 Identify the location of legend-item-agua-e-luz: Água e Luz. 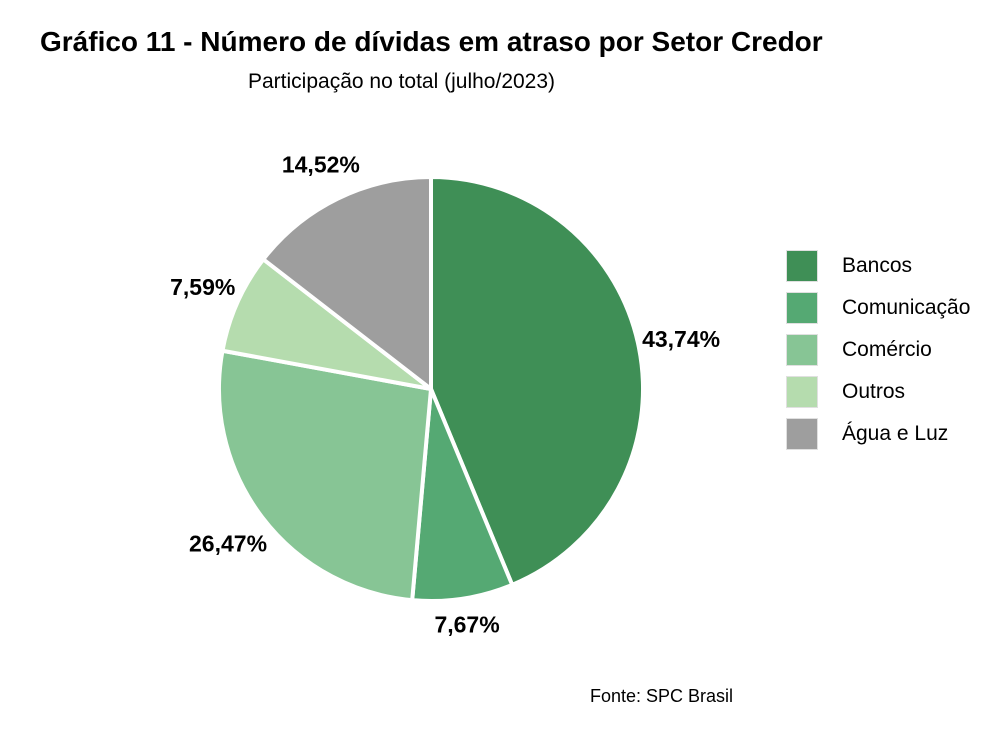
(878, 434).